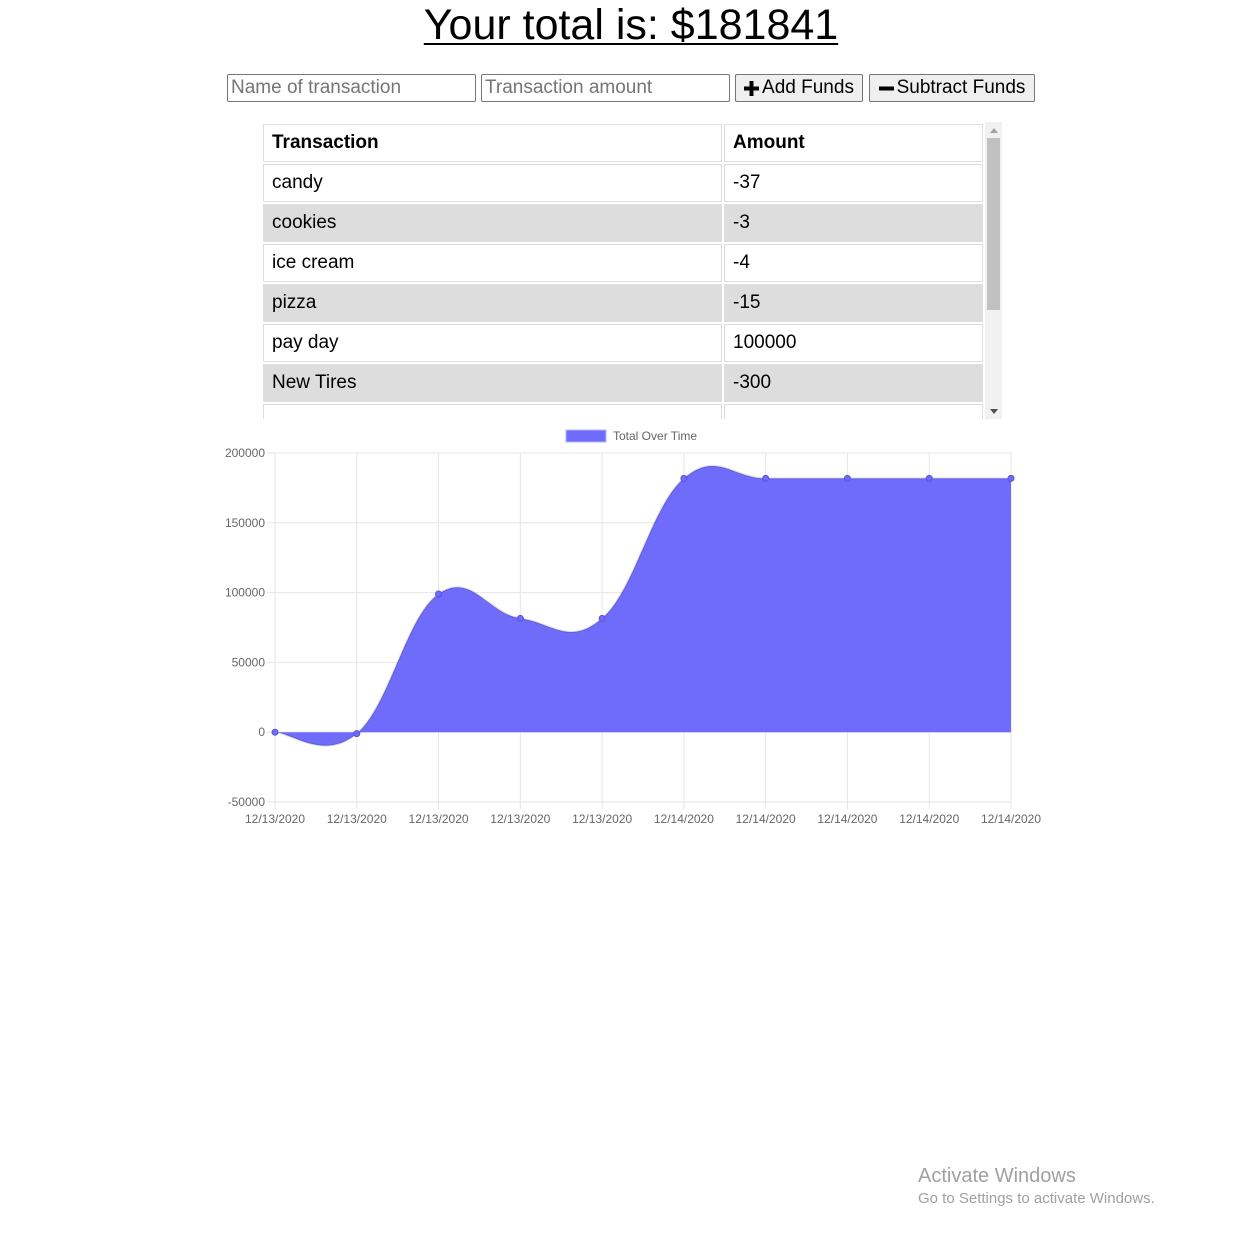 The height and width of the screenshot is (1249, 1255). What do you see at coordinates (492, 411) in the screenshot?
I see `transaction-name-cell` at bounding box center [492, 411].